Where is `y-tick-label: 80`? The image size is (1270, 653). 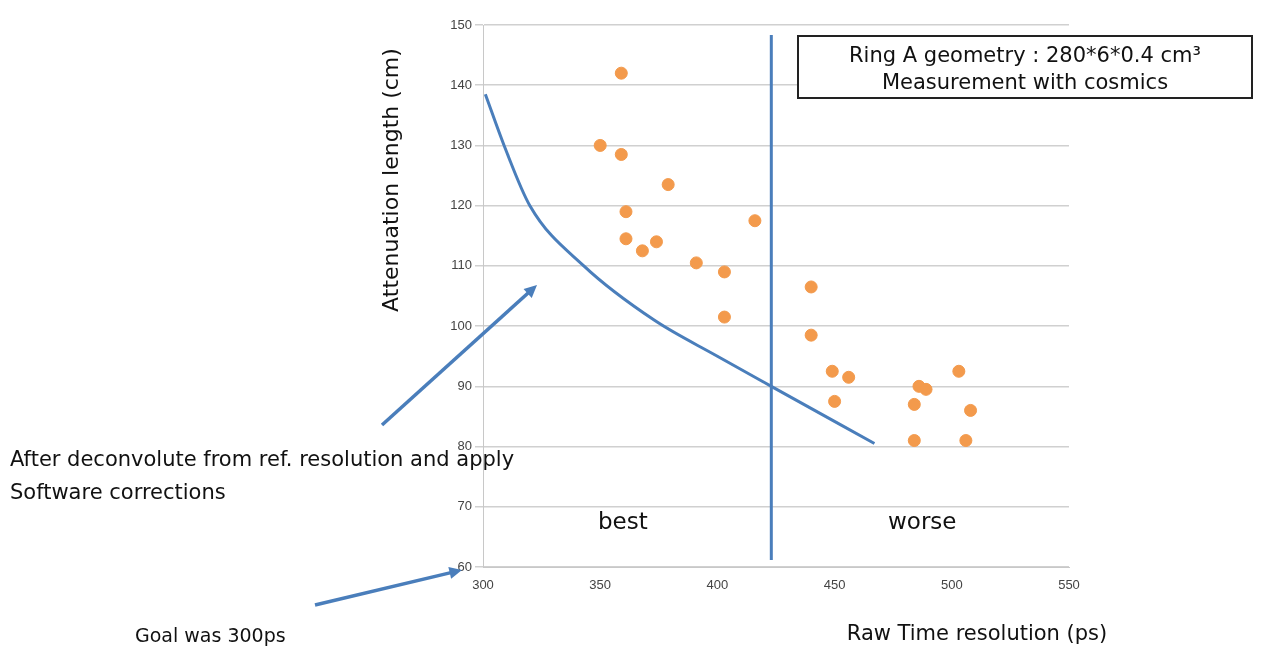 y-tick-label: 80 is located at coordinates (464, 446).